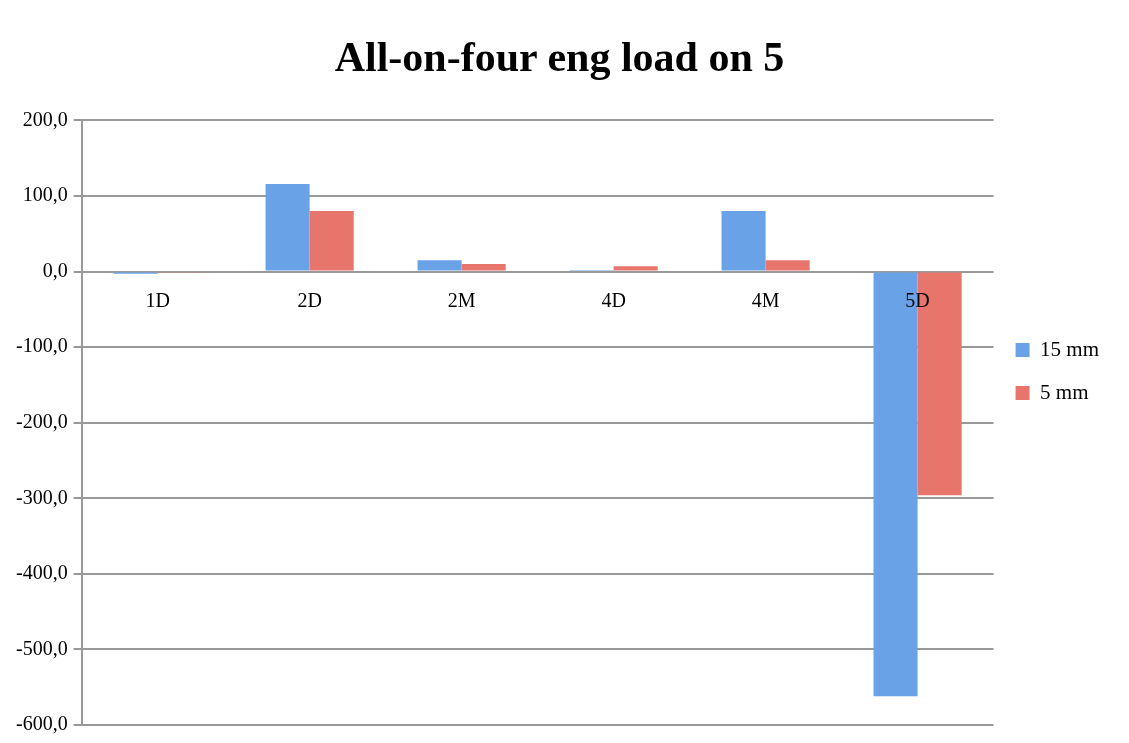 Image resolution: width=1129 pixels, height=743 pixels. Describe the element at coordinates (1069, 348) in the screenshot. I see `legend-label: 15 mm` at that location.